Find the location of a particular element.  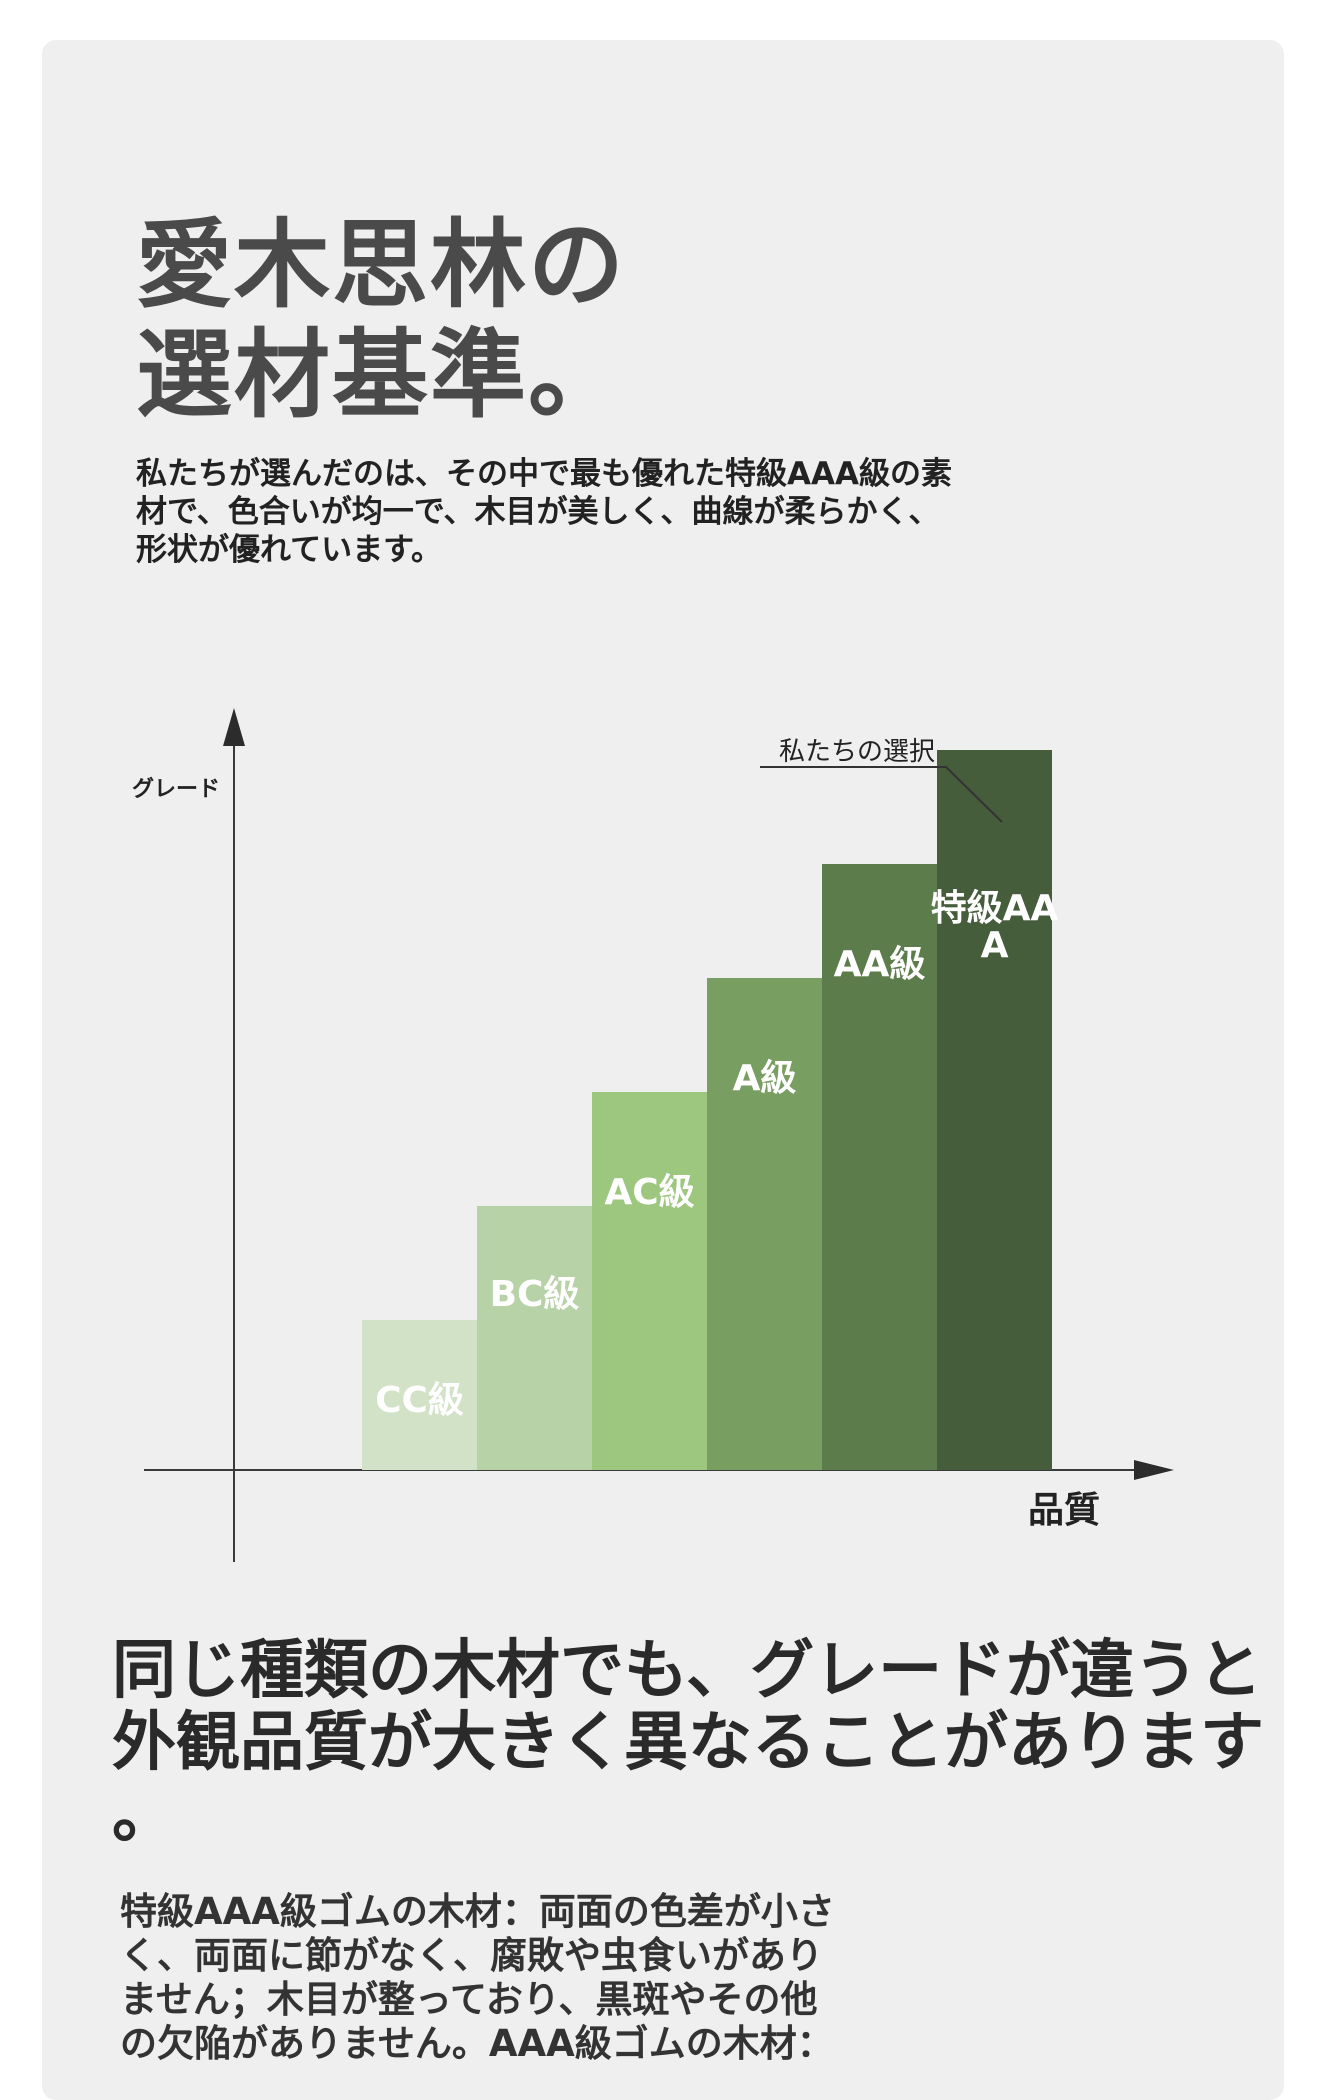

bar-label-2: BC級 is located at coordinates (535, 1294).